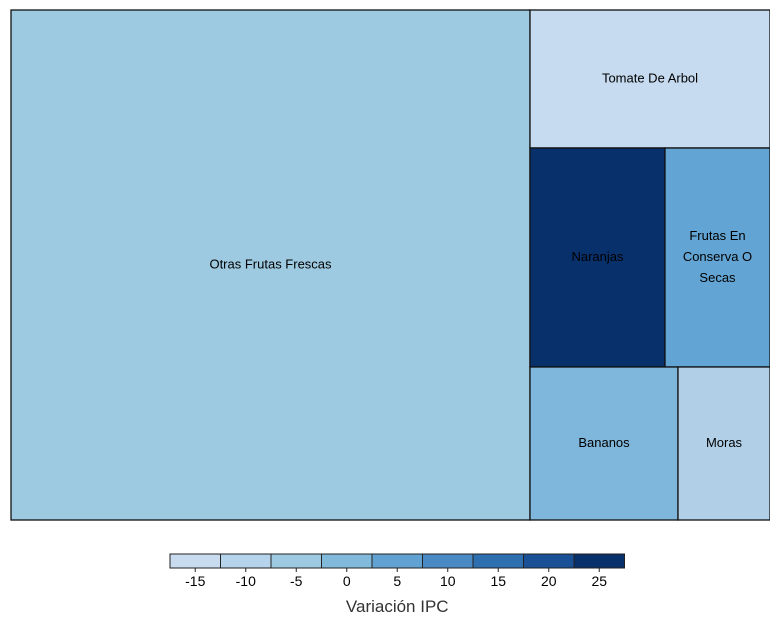 The height and width of the screenshot is (617, 770). I want to click on legend-tick-label: 25, so click(599, 581).